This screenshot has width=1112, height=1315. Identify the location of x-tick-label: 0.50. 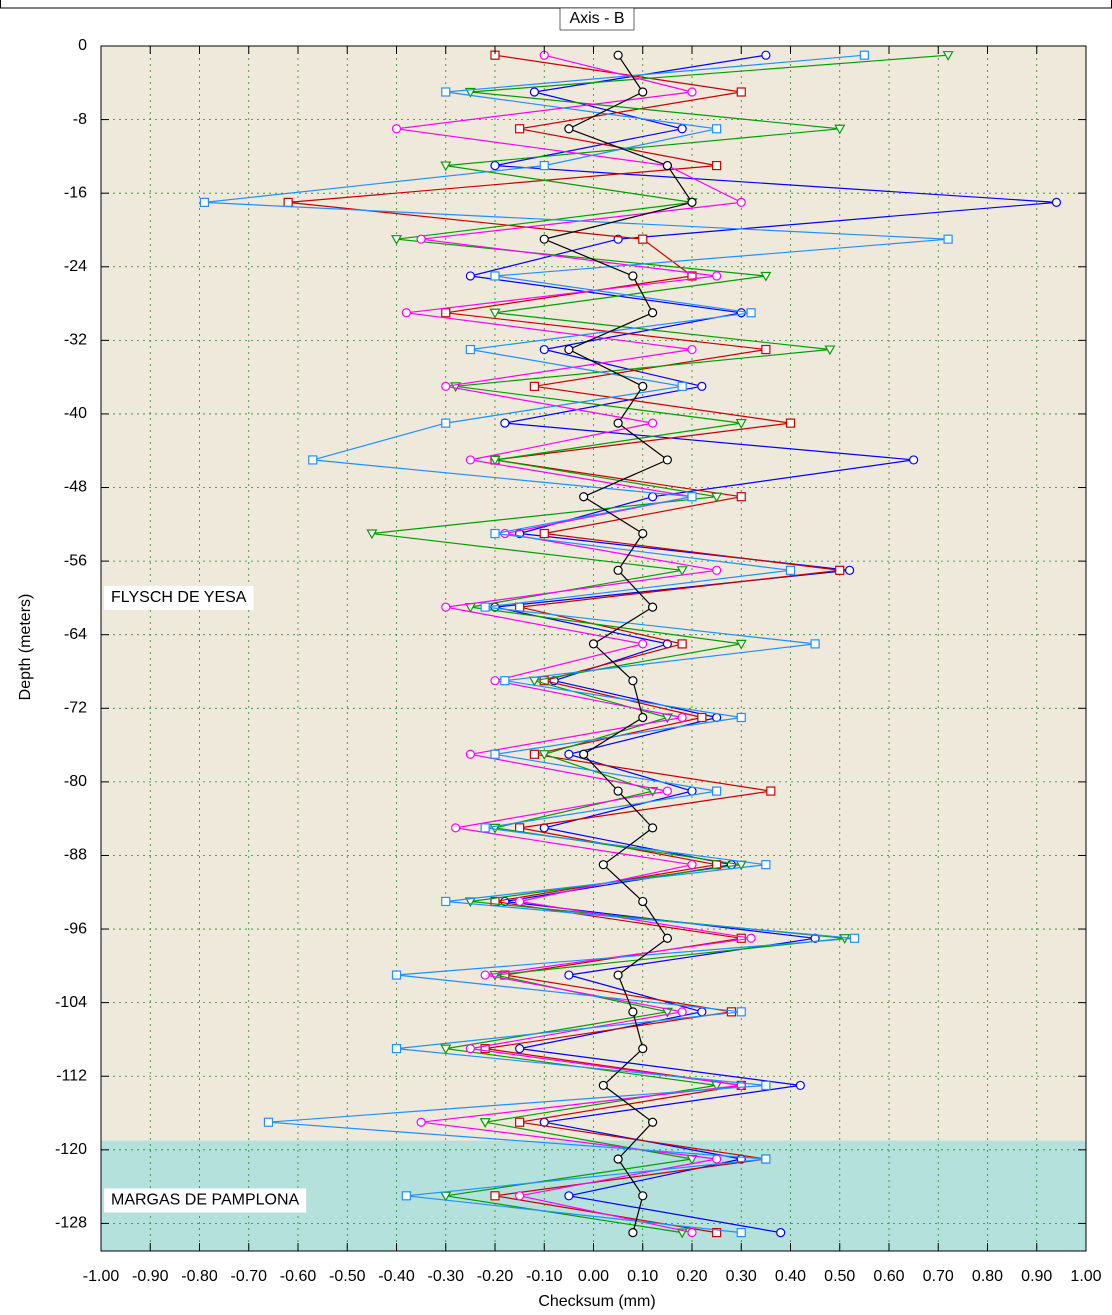
(839, 1276).